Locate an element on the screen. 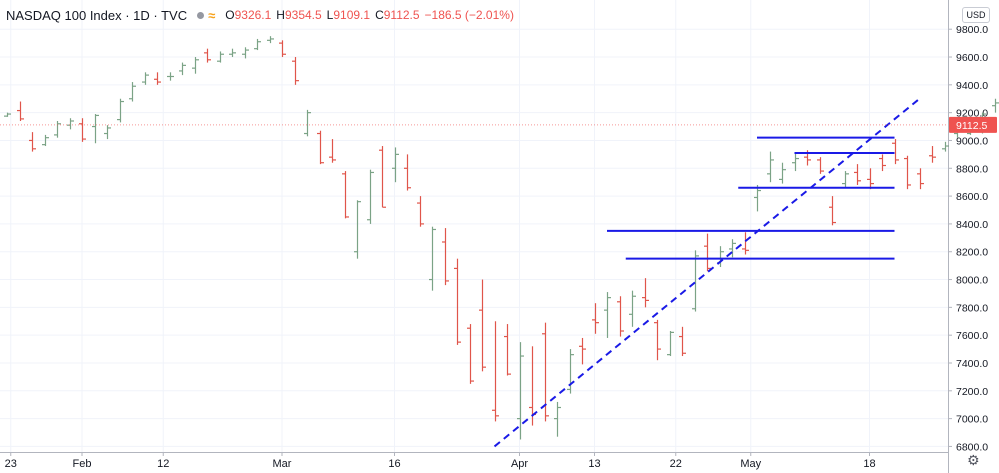  close-value: 9112.5 is located at coordinates (401, 15).